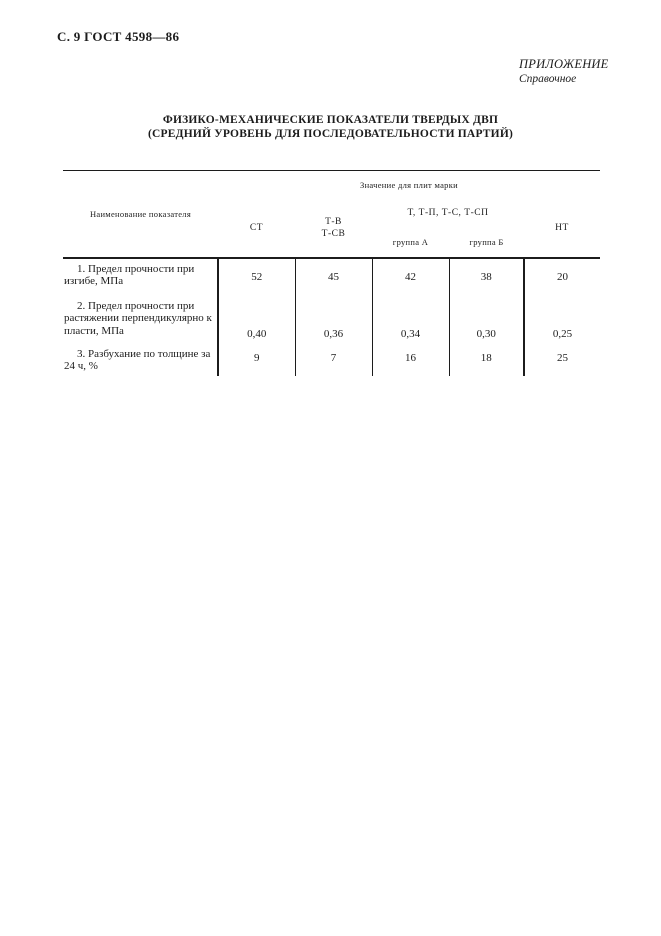 The image size is (661, 936). What do you see at coordinates (487, 319) in the screenshot?
I see `value-cell: 0,30` at bounding box center [487, 319].